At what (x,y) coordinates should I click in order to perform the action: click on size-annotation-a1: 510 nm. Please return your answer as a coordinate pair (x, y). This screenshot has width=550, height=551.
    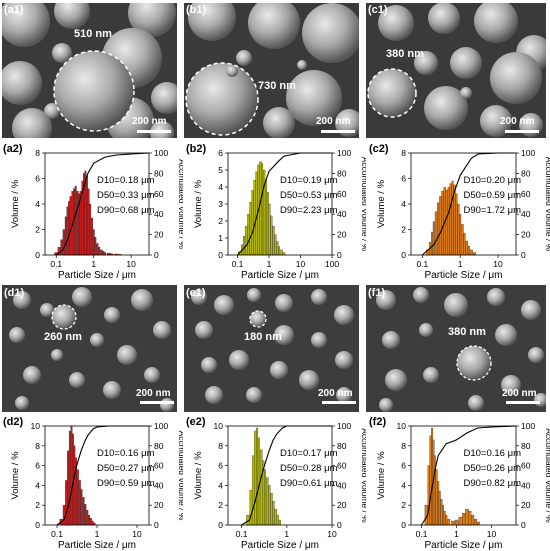
    Looking at the image, I should click on (93, 34).